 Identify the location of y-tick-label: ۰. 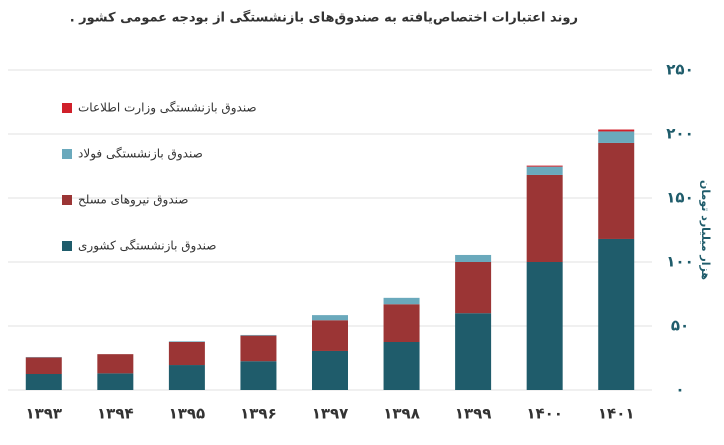
(679, 390).